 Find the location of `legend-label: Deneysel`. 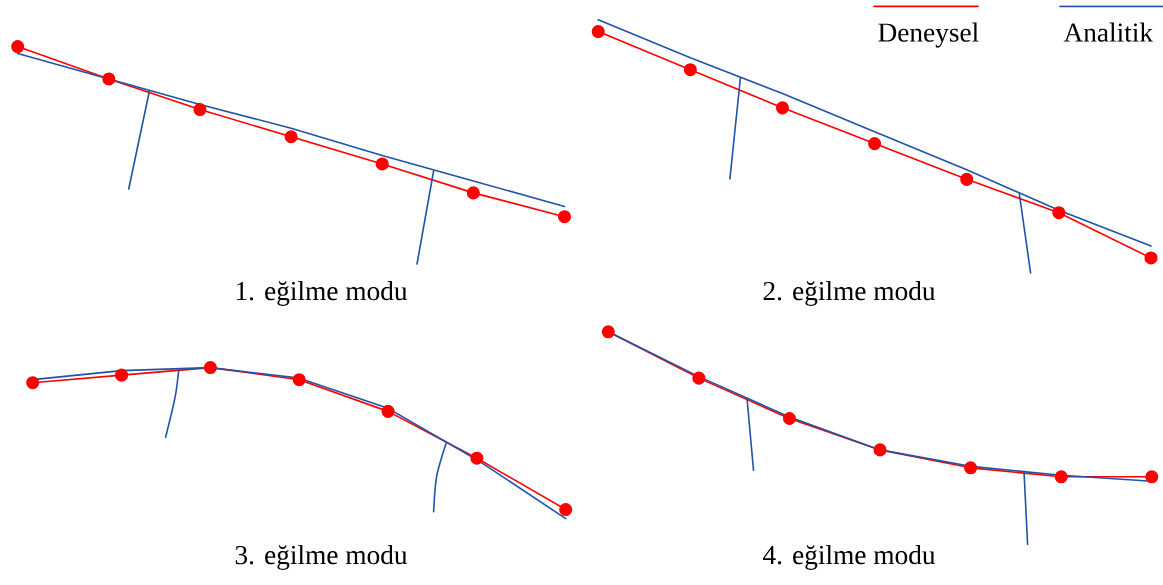

legend-label: Deneysel is located at coordinates (928, 35).